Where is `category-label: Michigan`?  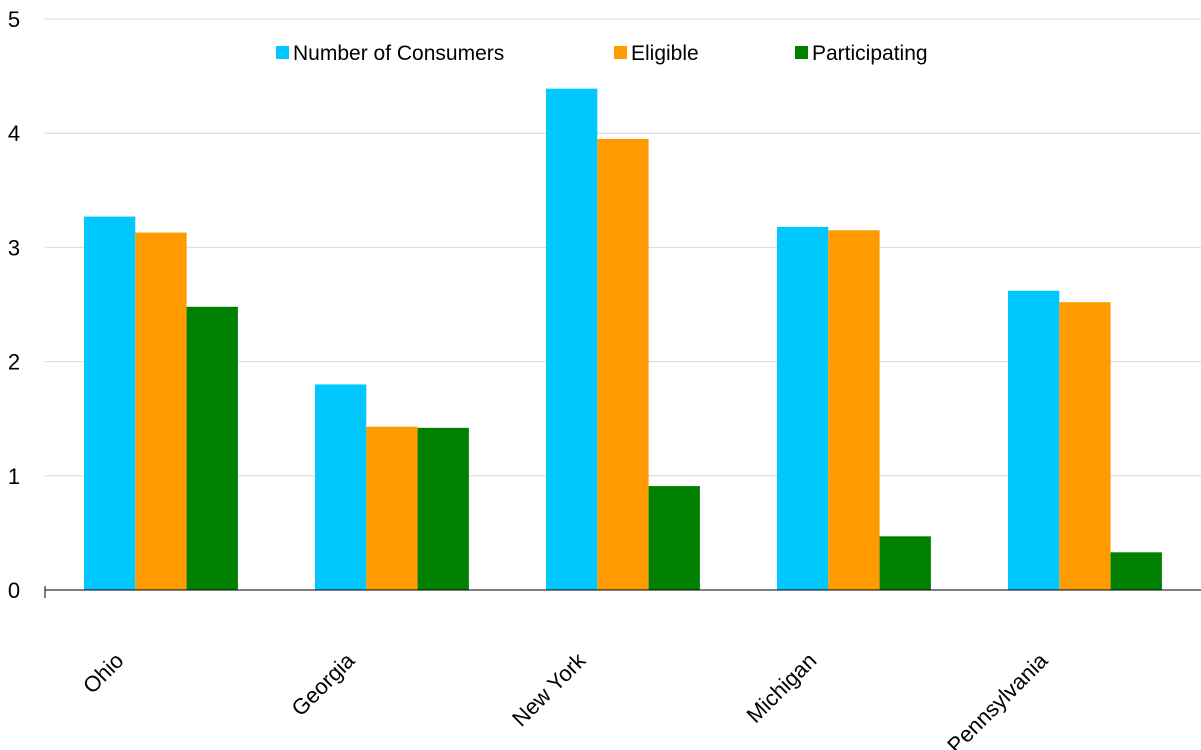
category-label: Michigan is located at coordinates (782, 688).